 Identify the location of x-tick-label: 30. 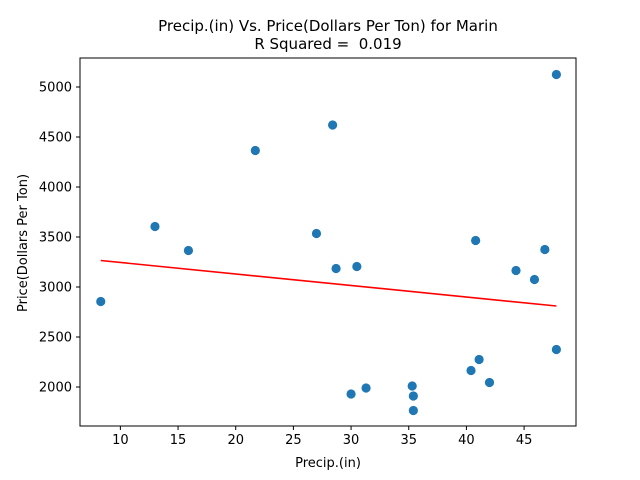
(351, 440).